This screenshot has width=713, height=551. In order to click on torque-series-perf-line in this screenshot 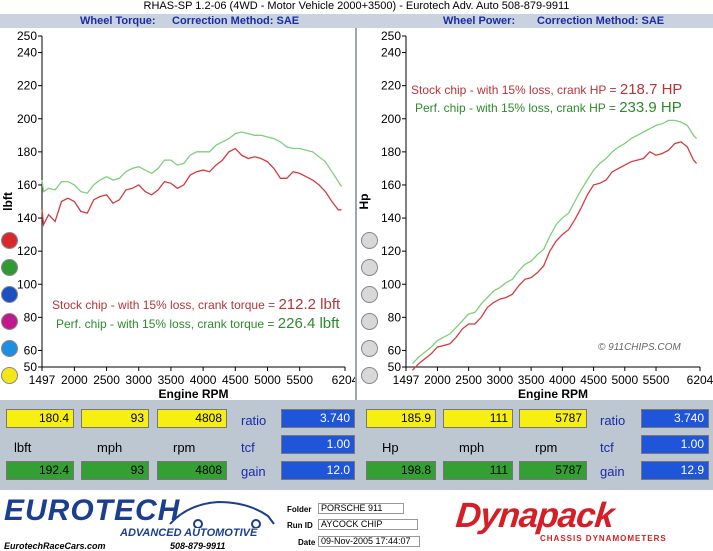, I will do `click(192, 162)`.